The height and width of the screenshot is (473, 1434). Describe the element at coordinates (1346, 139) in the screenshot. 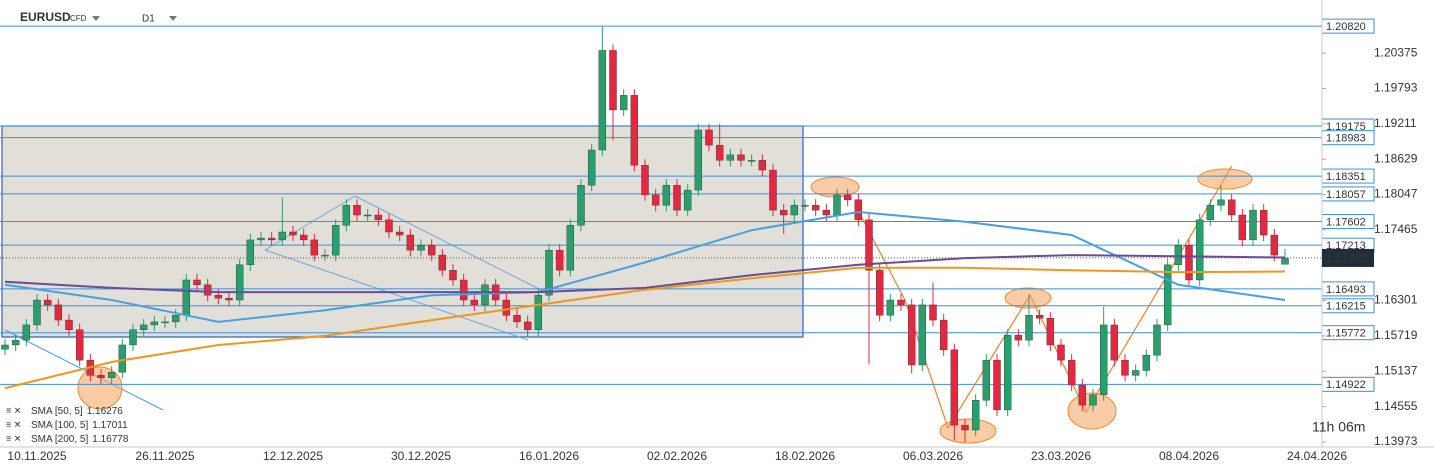

I see `price-level-label: 1.18983` at that location.